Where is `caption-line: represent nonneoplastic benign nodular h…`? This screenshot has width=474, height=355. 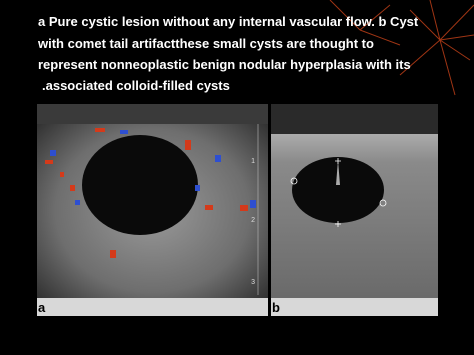
caption-line: represent nonneoplastic benign nodular h… is located at coordinates (224, 64).